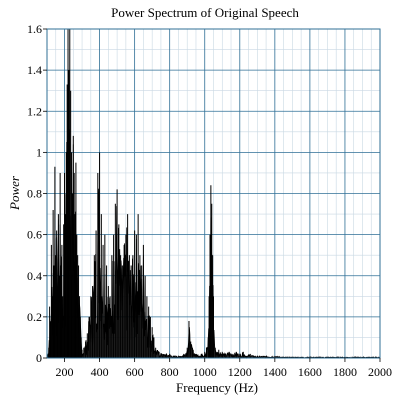 The width and height of the screenshot is (400, 405). What do you see at coordinates (34, 317) in the screenshot?
I see `y-tick-label: 0.2` at bounding box center [34, 317].